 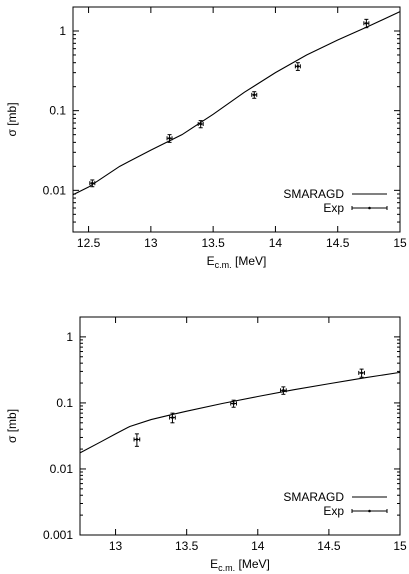 I want to click on y-tick-label: 0.001, so click(x=58, y=535).